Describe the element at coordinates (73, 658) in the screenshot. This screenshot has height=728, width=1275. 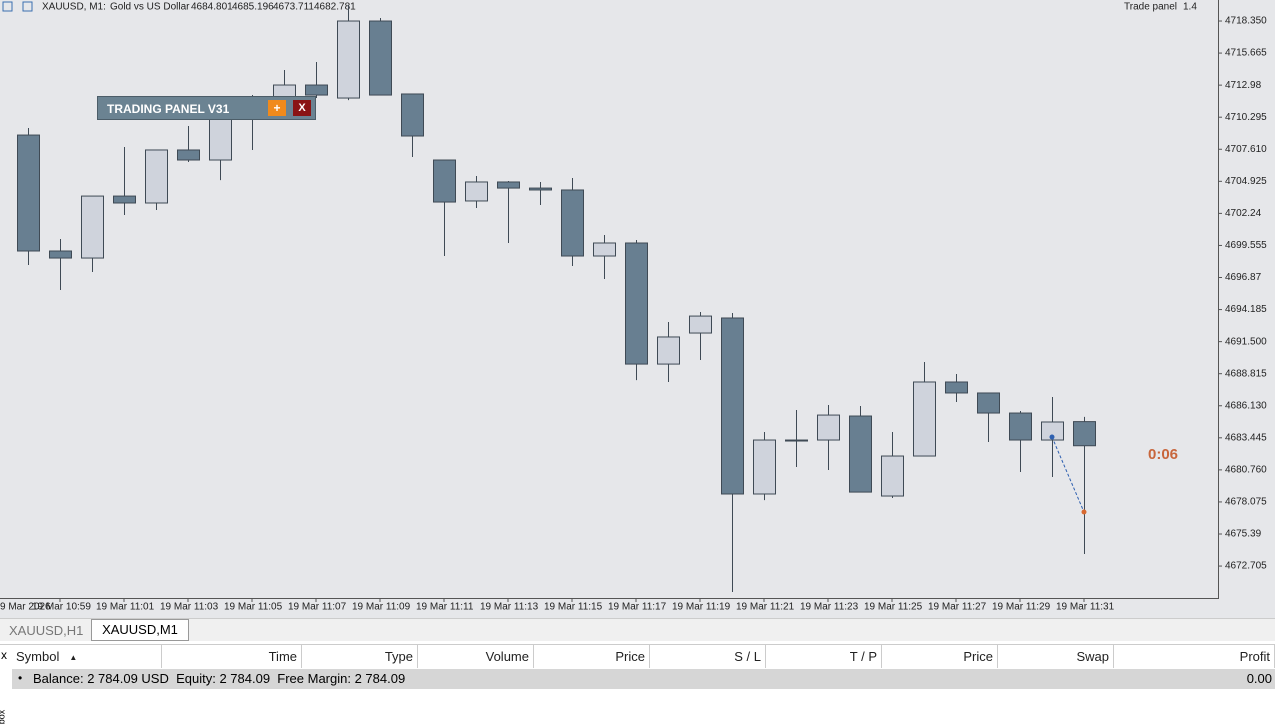
I see `sort-arrow: ▲` at that location.